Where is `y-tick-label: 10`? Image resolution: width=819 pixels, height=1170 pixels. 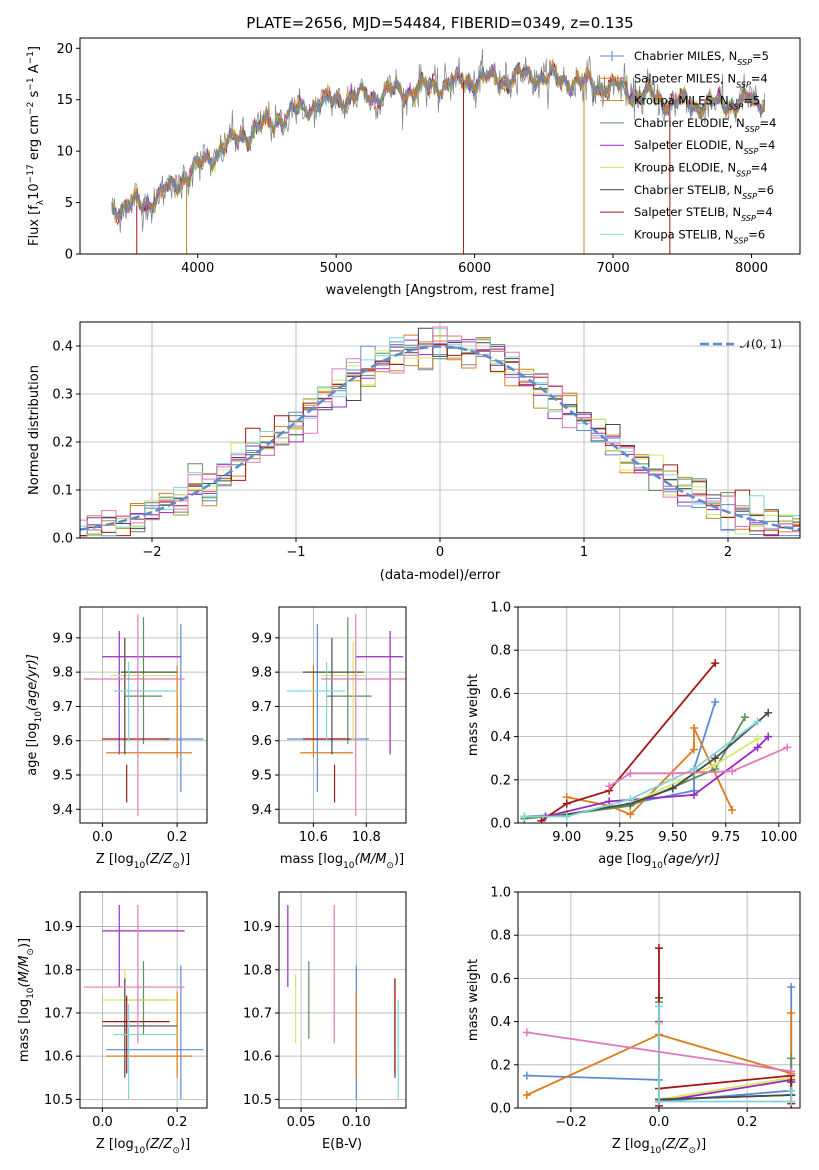
y-tick-label: 10 is located at coordinates (64, 152).